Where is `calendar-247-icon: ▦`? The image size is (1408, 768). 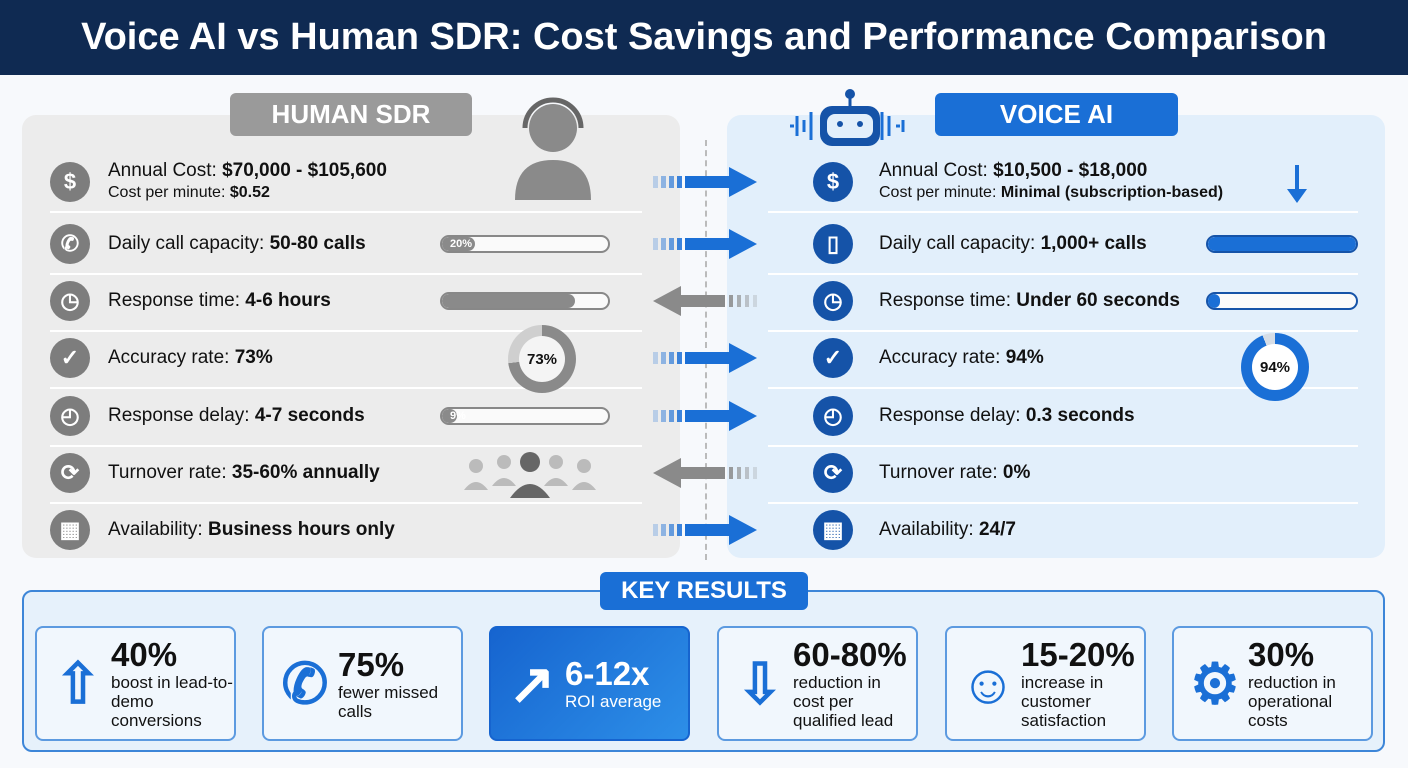
calendar-247-icon: ▦ is located at coordinates (833, 529).